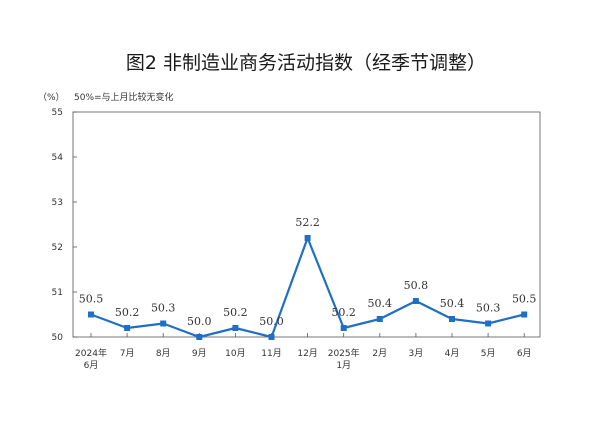  What do you see at coordinates (306, 63) in the screenshot?
I see `chart-title: 图2 非制造业商务活动指数（经季节调整）` at bounding box center [306, 63].